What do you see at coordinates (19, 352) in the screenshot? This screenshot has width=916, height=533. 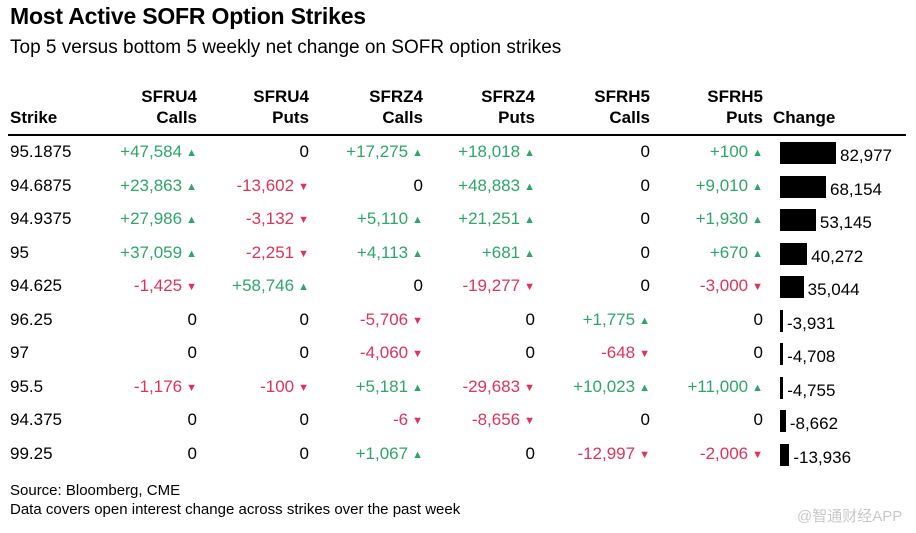 I see `strike-cell: 97` at bounding box center [19, 352].